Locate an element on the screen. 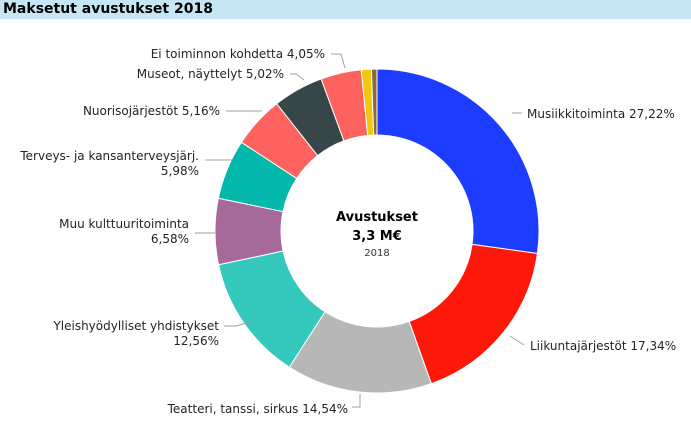 The height and width of the screenshot is (425, 691). chart-header: Maksetut avustukset 2018 is located at coordinates (345, 9).